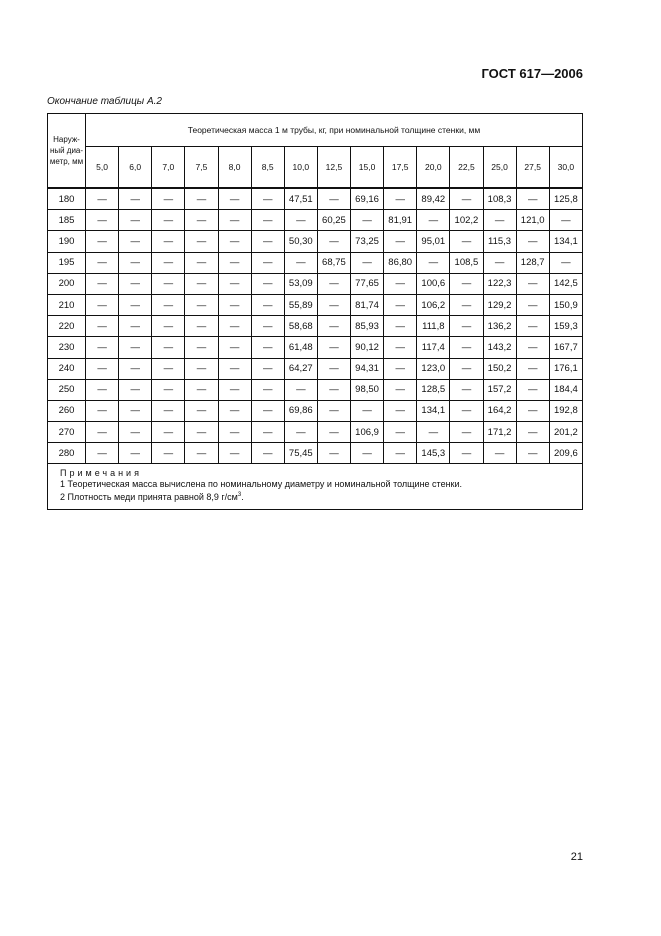  I want to click on table-row: 260— — — — — —69,86— — —134,1—164,2—192,8, so click(315, 411).